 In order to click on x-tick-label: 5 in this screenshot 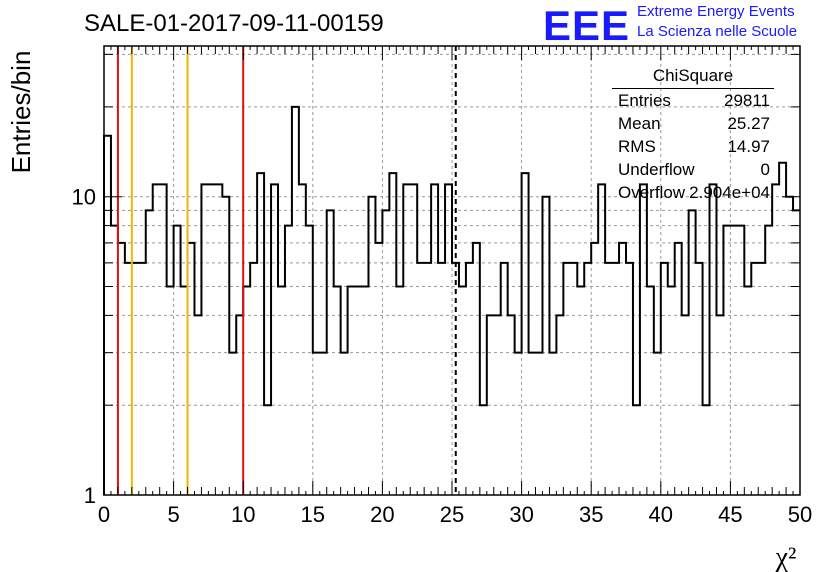, I will do `click(173, 514)`.